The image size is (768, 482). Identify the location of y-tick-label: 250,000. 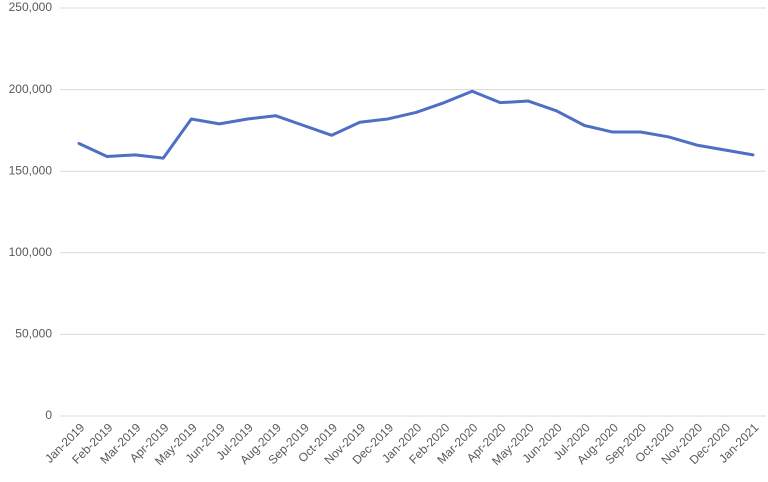
(31, 7).